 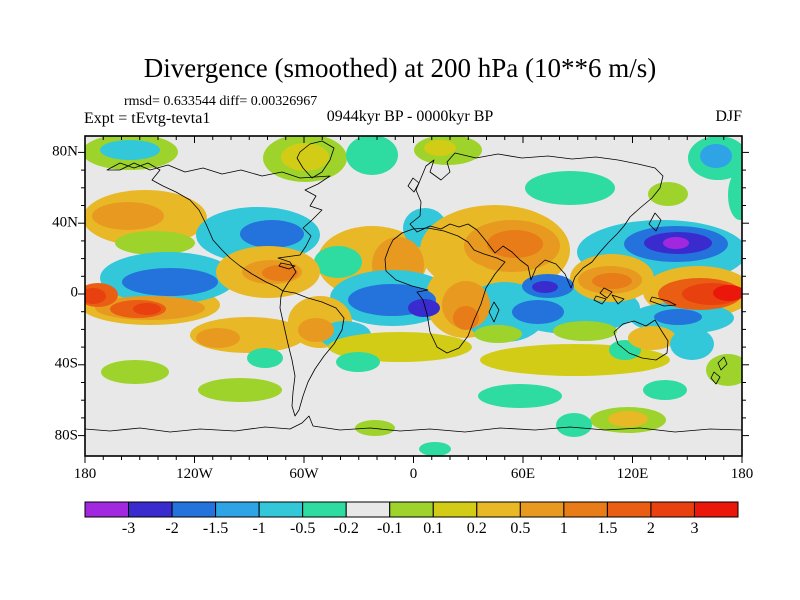 What do you see at coordinates (728, 116) in the screenshot?
I see `season-label: DJF` at bounding box center [728, 116].